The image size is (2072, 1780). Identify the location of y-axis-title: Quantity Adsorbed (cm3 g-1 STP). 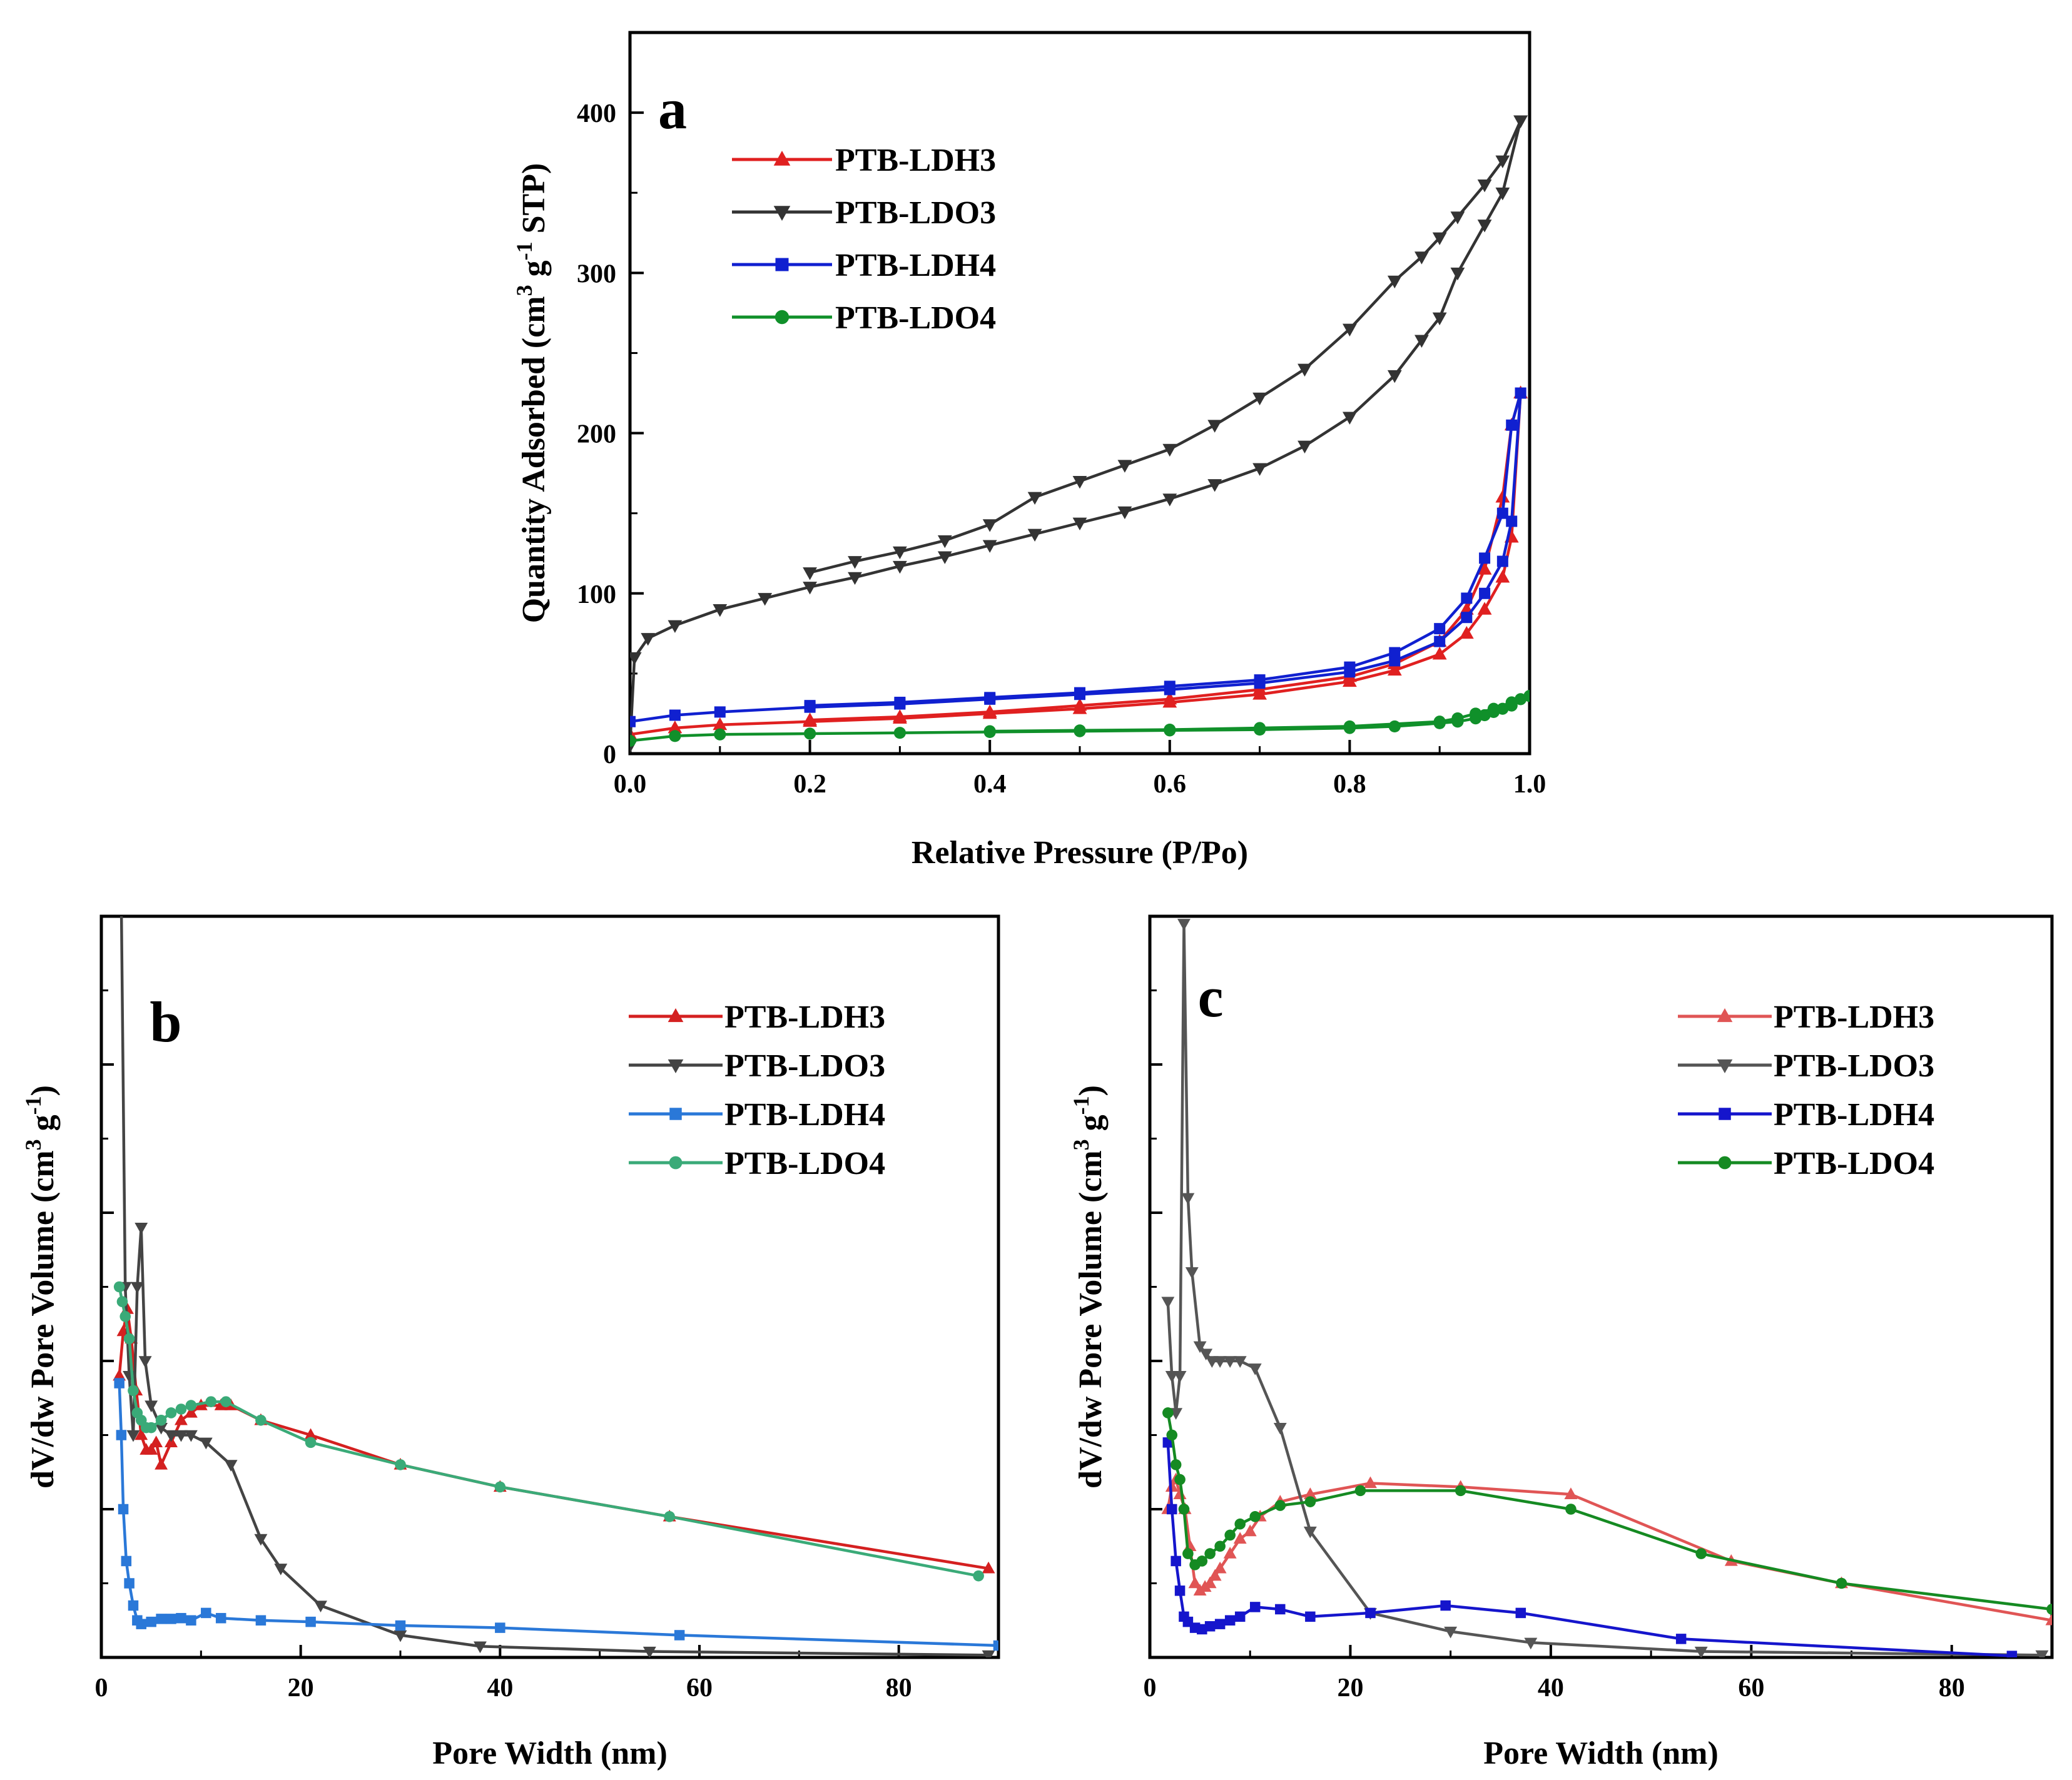
(532, 393).